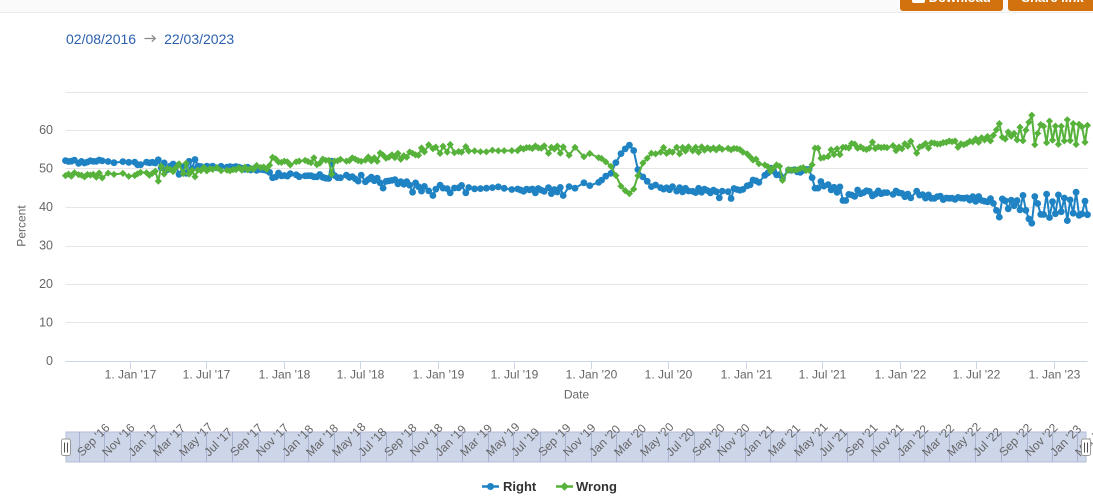 The height and width of the screenshot is (499, 1093). I want to click on svg-text: 1. Jan '23, so click(1055, 375).